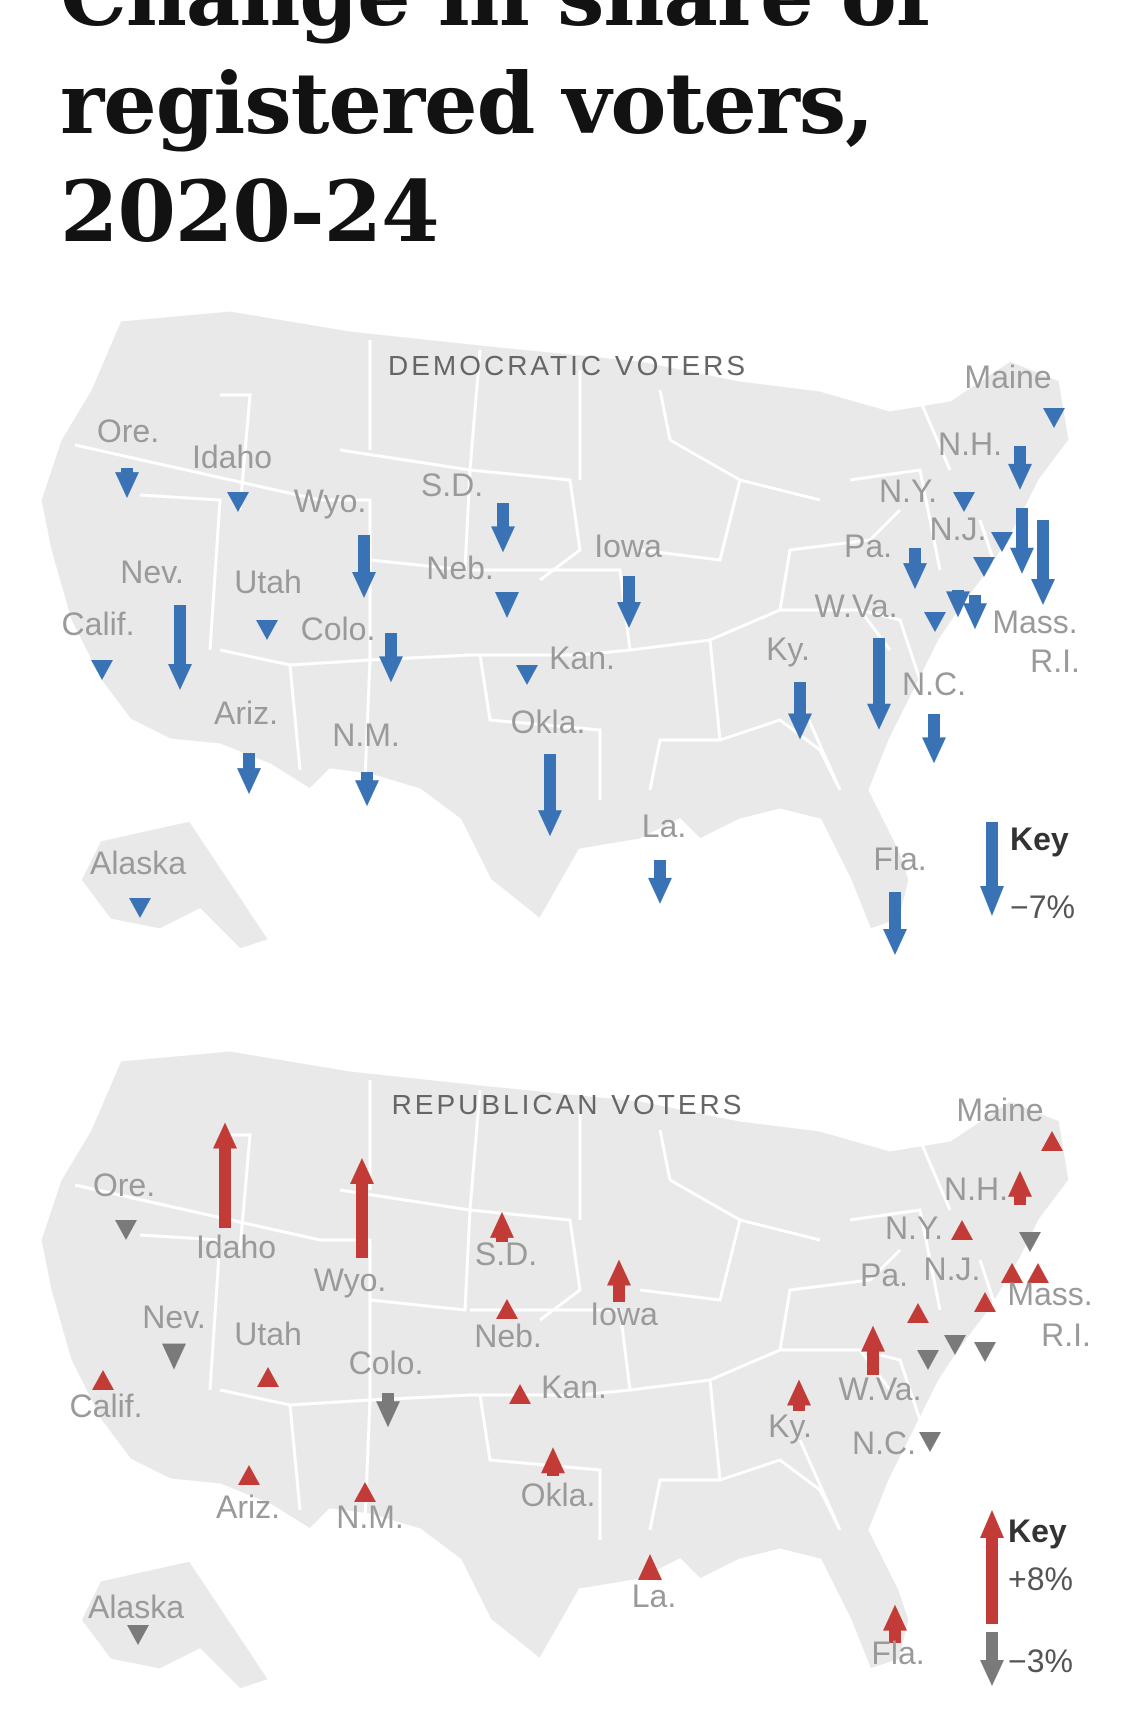 This screenshot has height=1716, width=1124. What do you see at coordinates (790, 1426) in the screenshot?
I see `rep-label-kentucky: Ky.` at bounding box center [790, 1426].